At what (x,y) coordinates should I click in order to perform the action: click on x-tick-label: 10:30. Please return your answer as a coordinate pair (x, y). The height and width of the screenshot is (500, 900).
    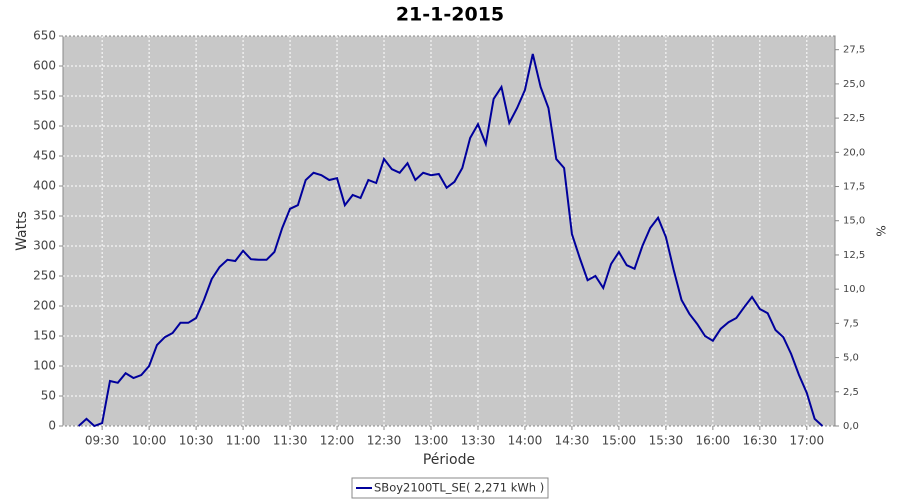
    Looking at the image, I should click on (196, 441).